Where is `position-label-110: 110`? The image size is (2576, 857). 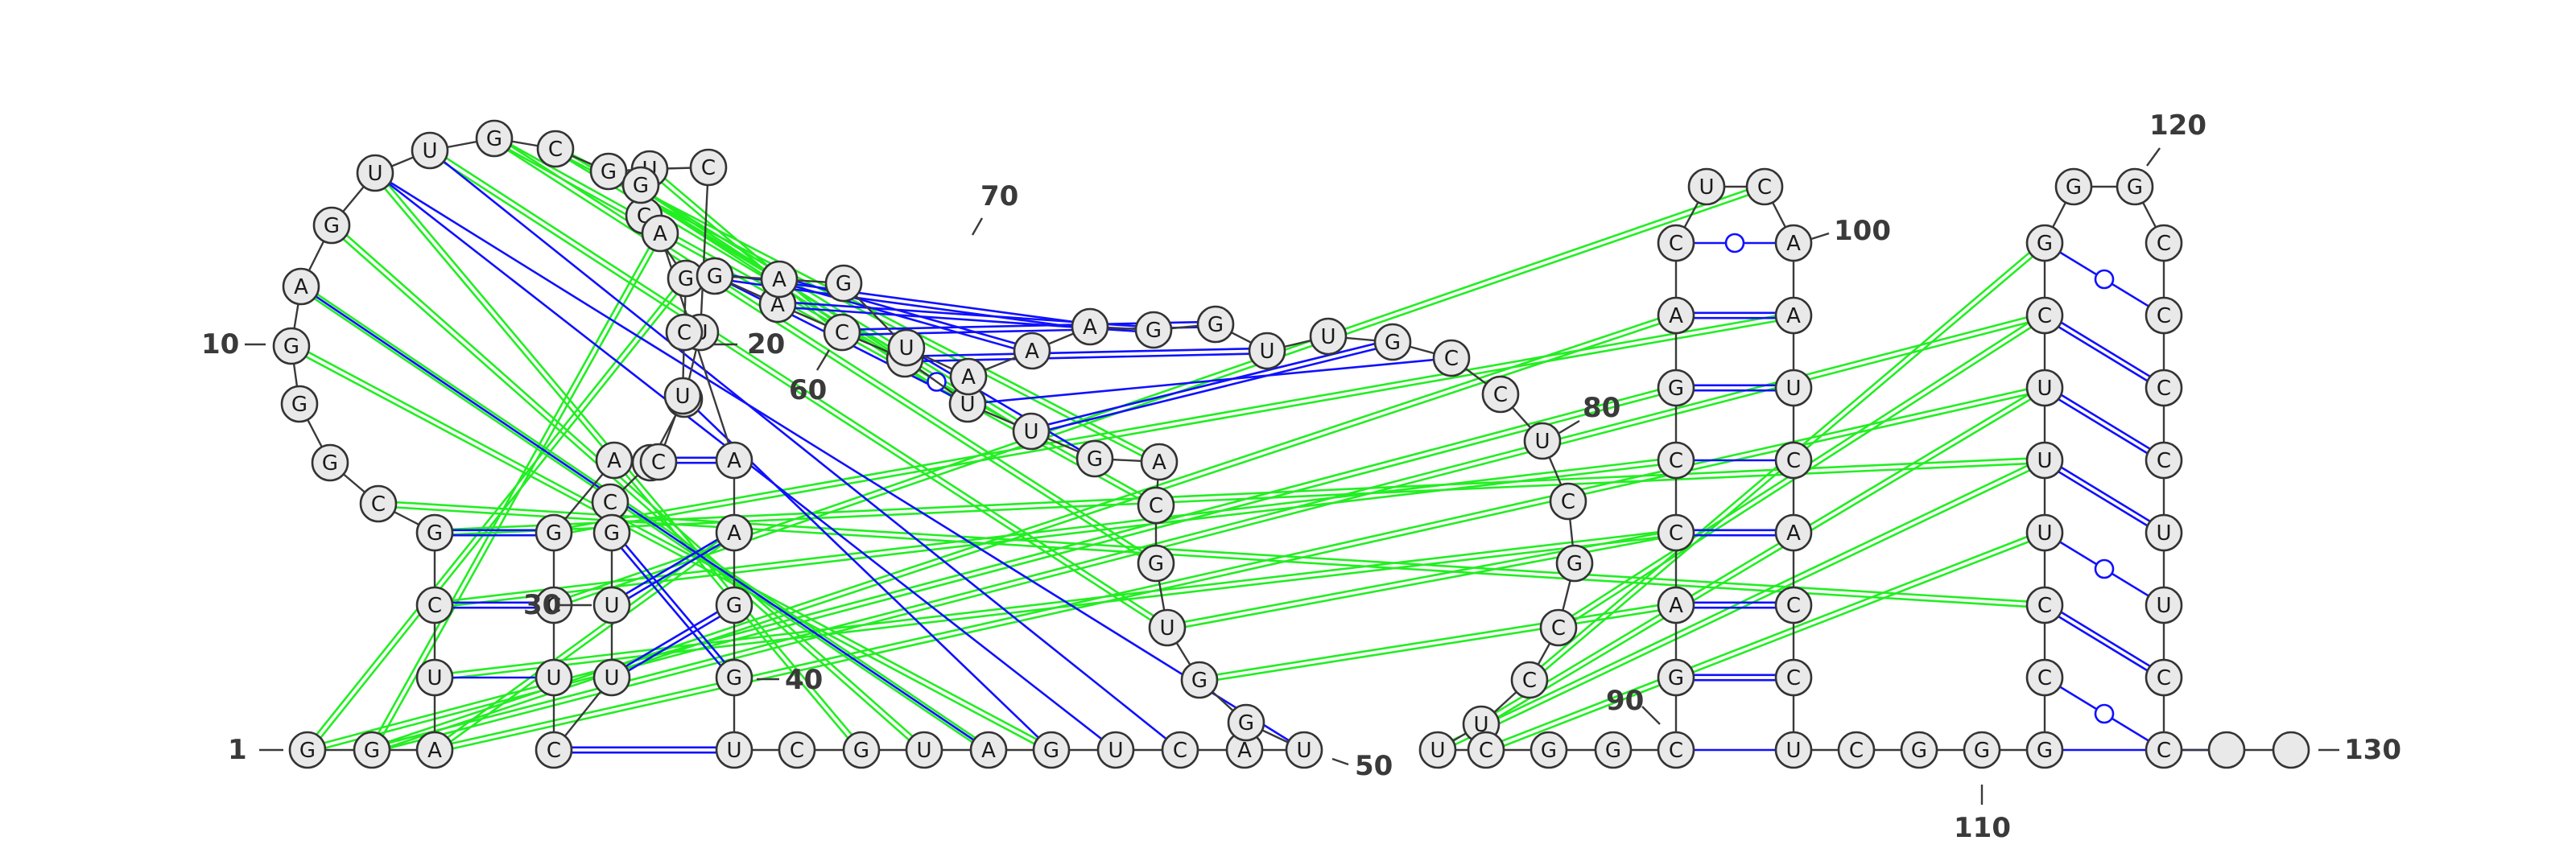 position-label-110: 110 is located at coordinates (1982, 828).